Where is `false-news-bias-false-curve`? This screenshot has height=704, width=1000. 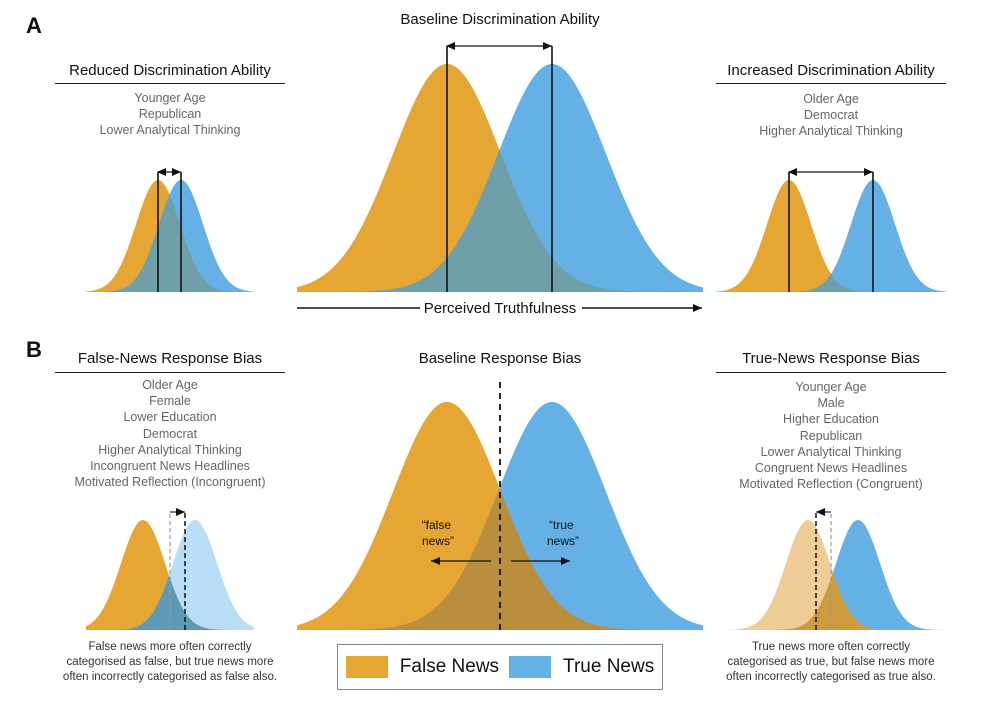 false-news-bias-false-curve is located at coordinates (170, 575).